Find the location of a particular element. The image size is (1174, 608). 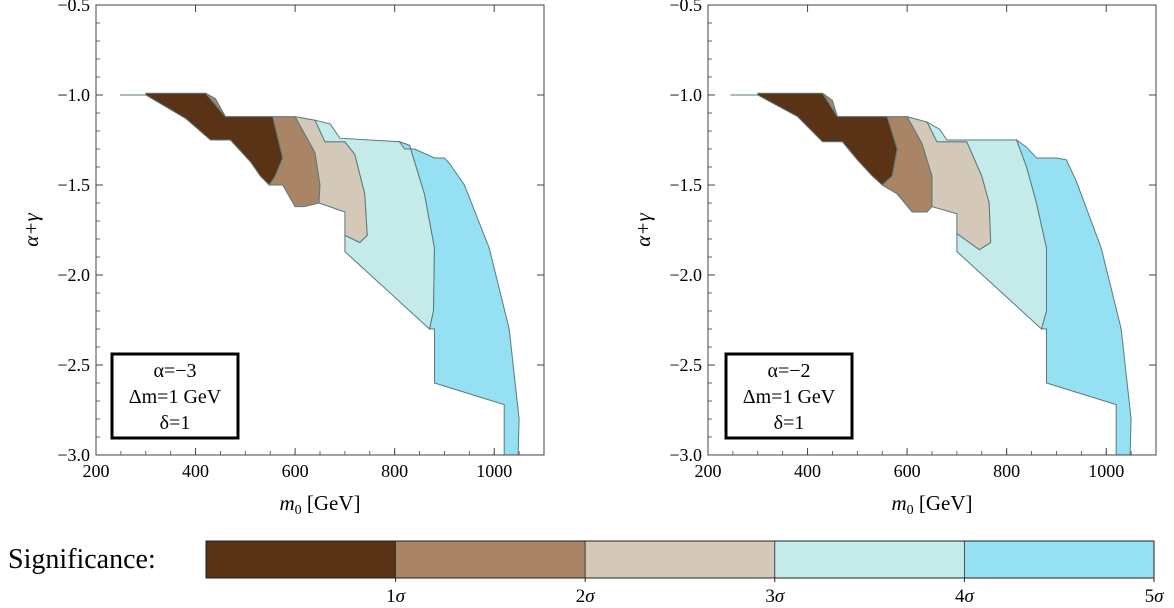

colorbar-tick-label: 4σ is located at coordinates (965, 596).